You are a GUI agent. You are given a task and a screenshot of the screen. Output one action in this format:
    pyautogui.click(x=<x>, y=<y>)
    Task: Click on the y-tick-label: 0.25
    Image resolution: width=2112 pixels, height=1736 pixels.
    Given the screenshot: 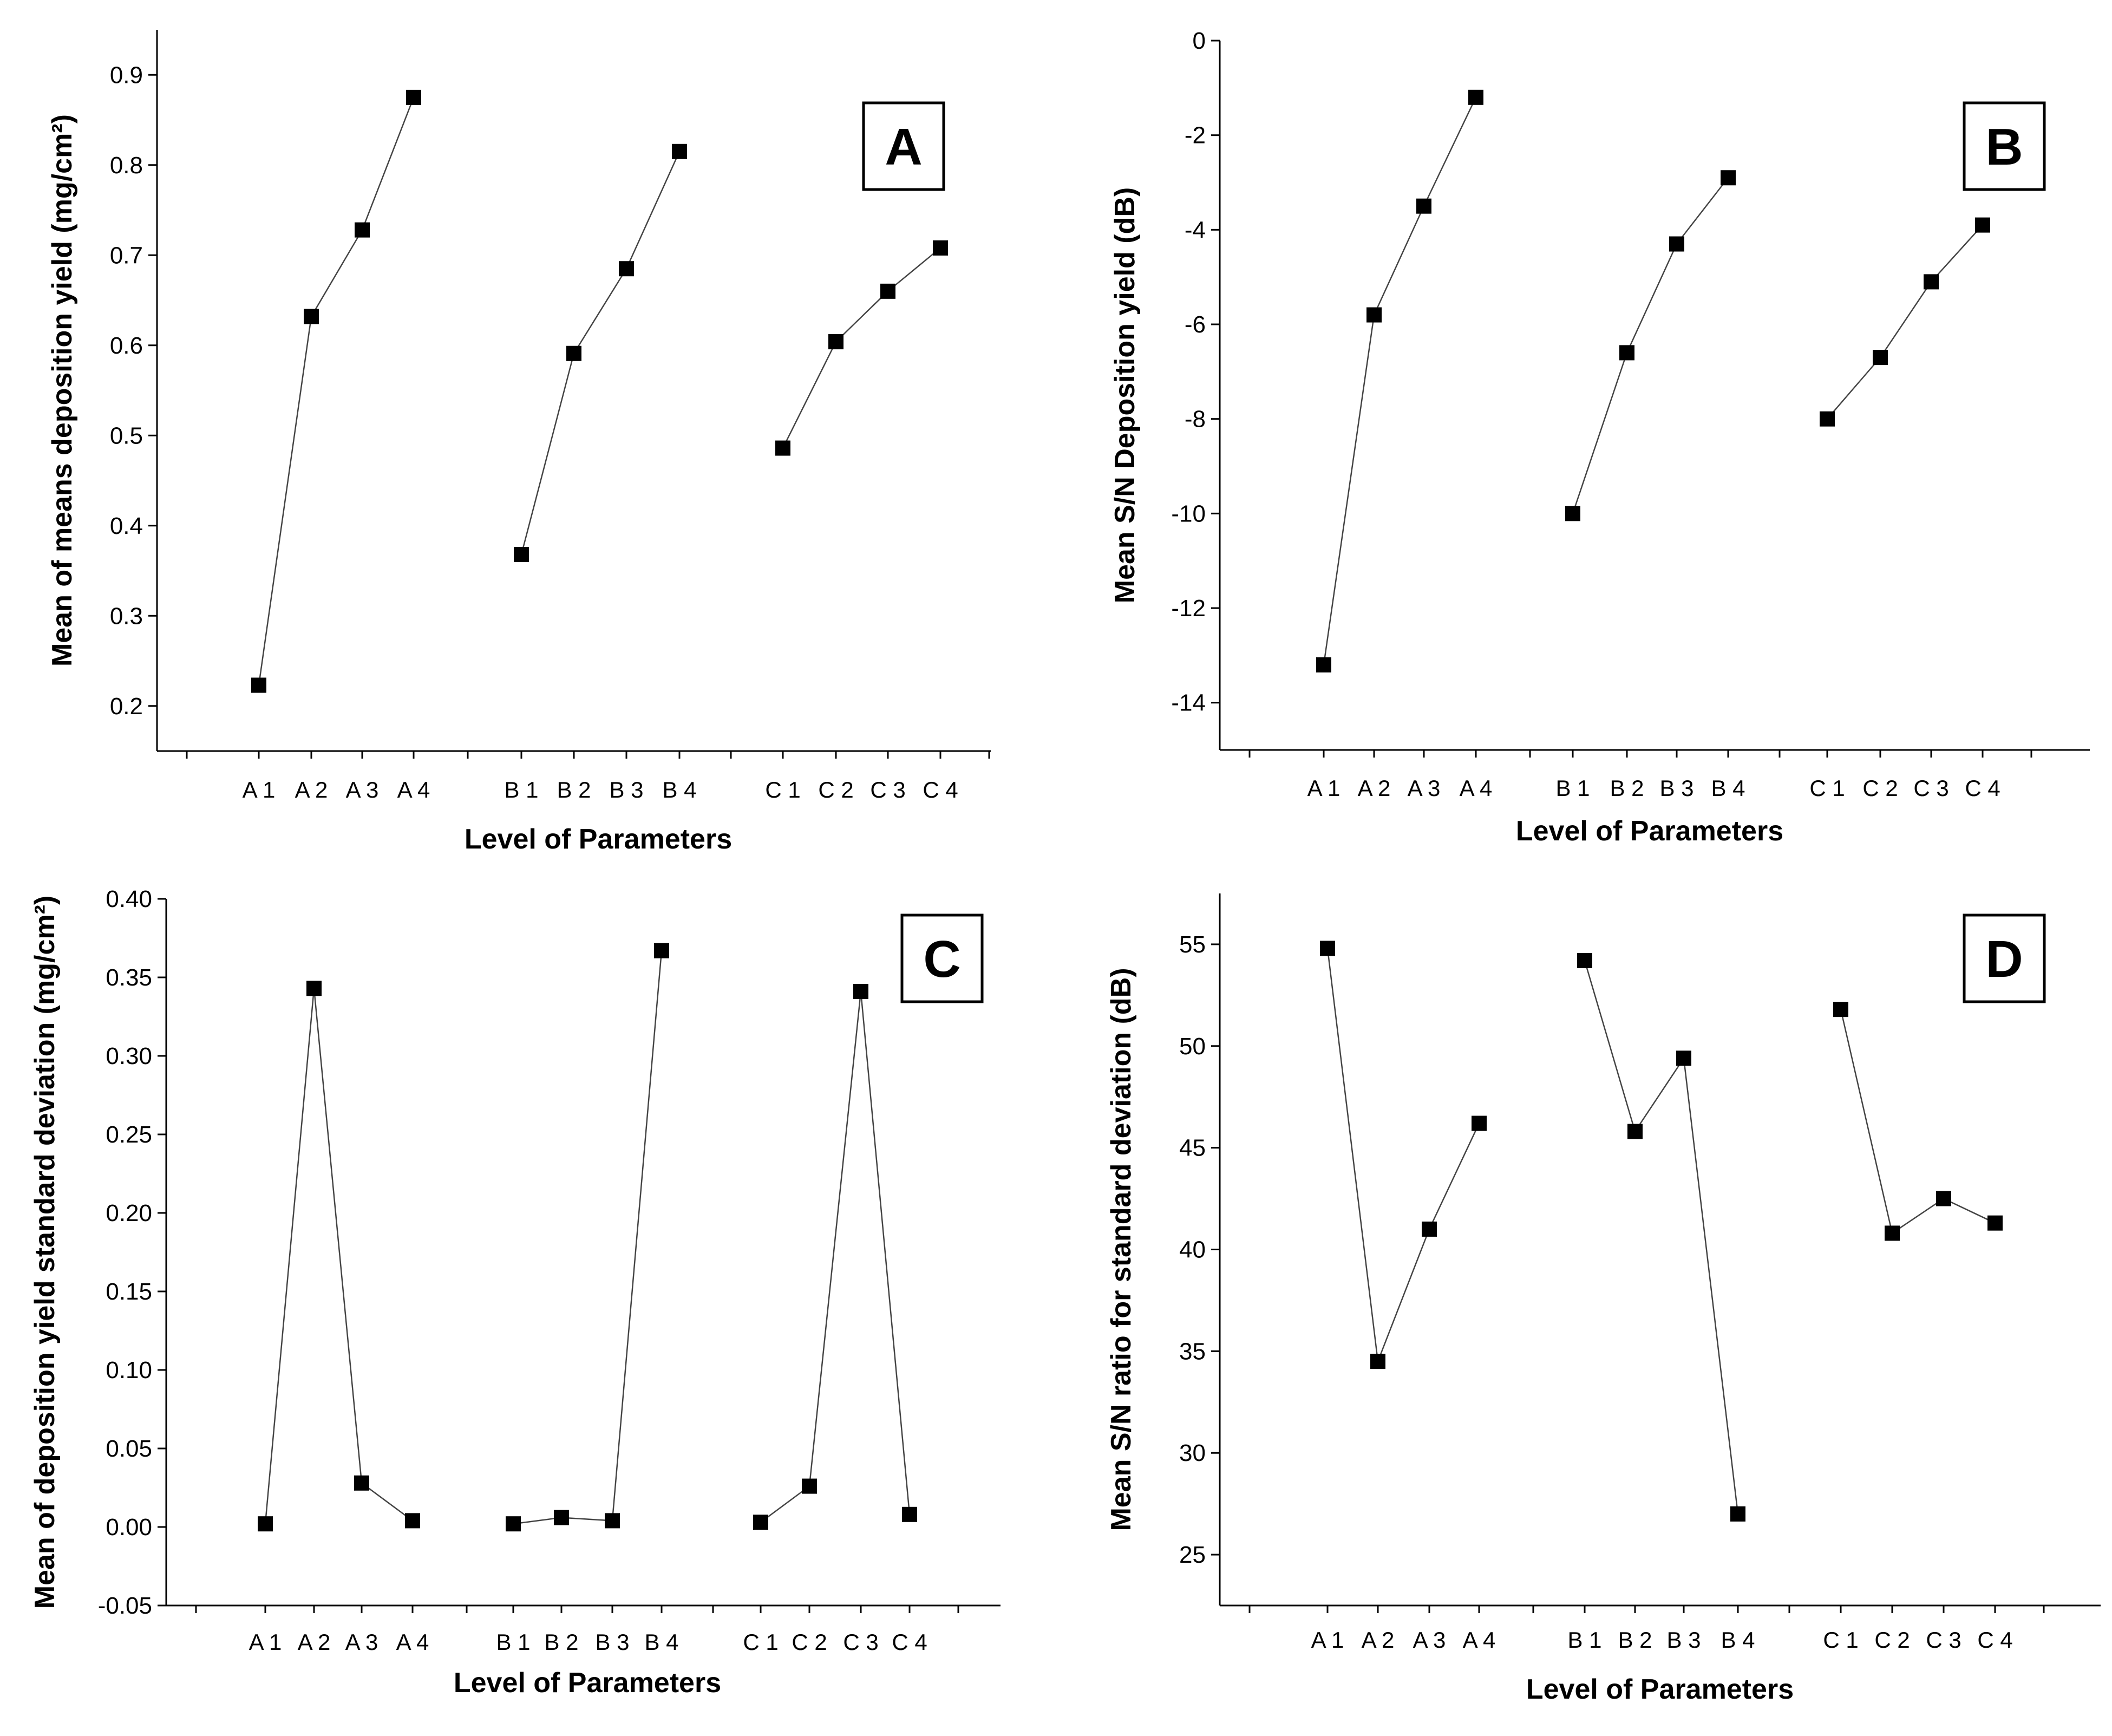 What is the action you would take?
    pyautogui.click(x=129, y=1134)
    